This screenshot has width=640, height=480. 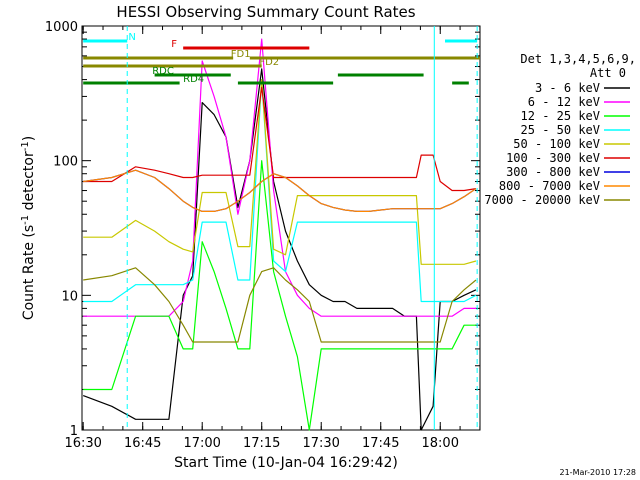 What do you see at coordinates (553, 158) in the screenshot?
I see `legend-entry-label: 100 - 300 keV` at bounding box center [553, 158].